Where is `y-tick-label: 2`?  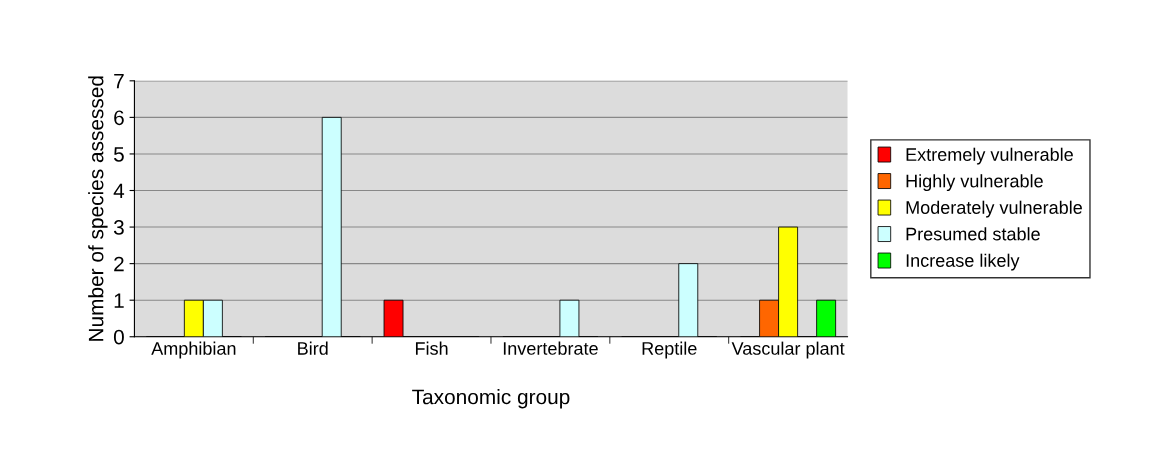
y-tick-label: 2 is located at coordinates (119, 264).